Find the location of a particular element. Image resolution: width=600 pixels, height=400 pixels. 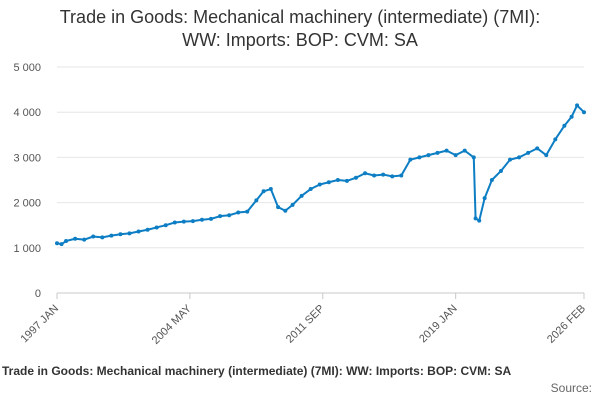

x-tick-label: 2026 FEB is located at coordinates (566, 324).